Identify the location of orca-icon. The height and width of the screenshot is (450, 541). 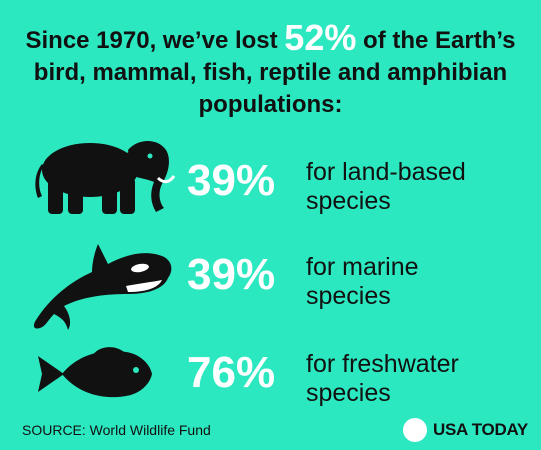
(103, 288).